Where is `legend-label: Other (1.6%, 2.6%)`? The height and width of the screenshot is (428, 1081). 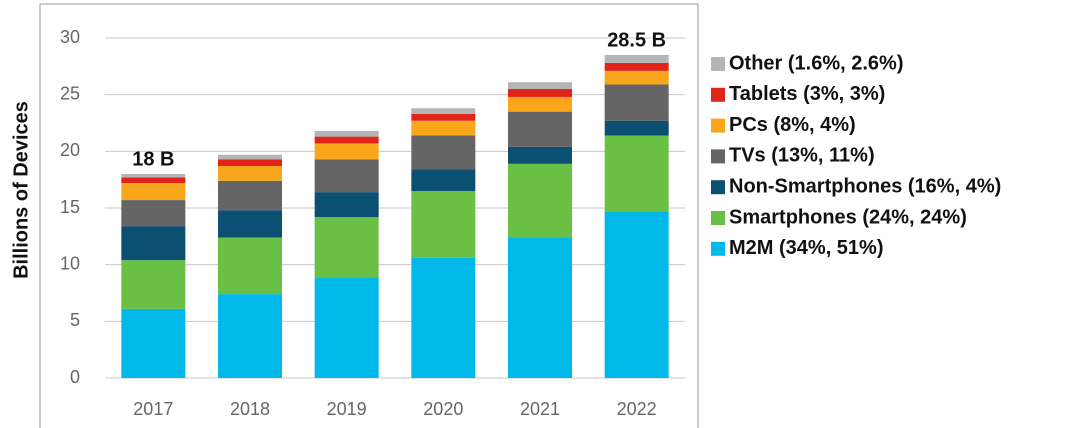
legend-label: Other (1.6%, 2.6%) is located at coordinates (816, 63).